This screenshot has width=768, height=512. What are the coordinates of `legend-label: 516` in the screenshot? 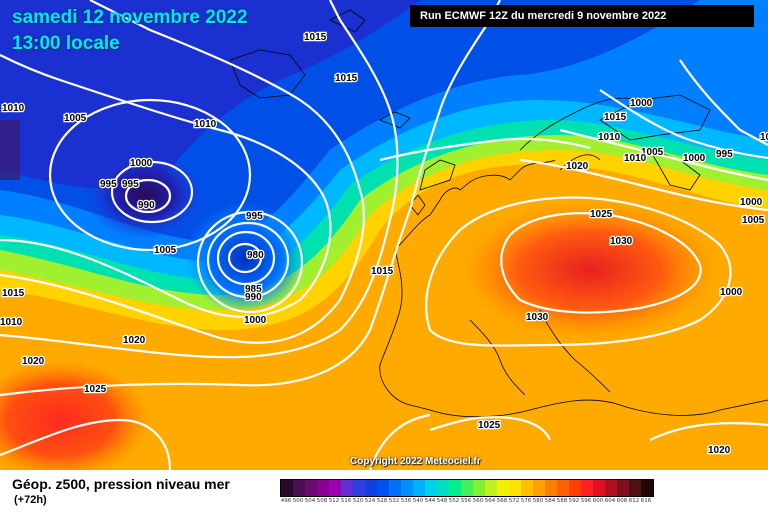 It's located at (346, 501).